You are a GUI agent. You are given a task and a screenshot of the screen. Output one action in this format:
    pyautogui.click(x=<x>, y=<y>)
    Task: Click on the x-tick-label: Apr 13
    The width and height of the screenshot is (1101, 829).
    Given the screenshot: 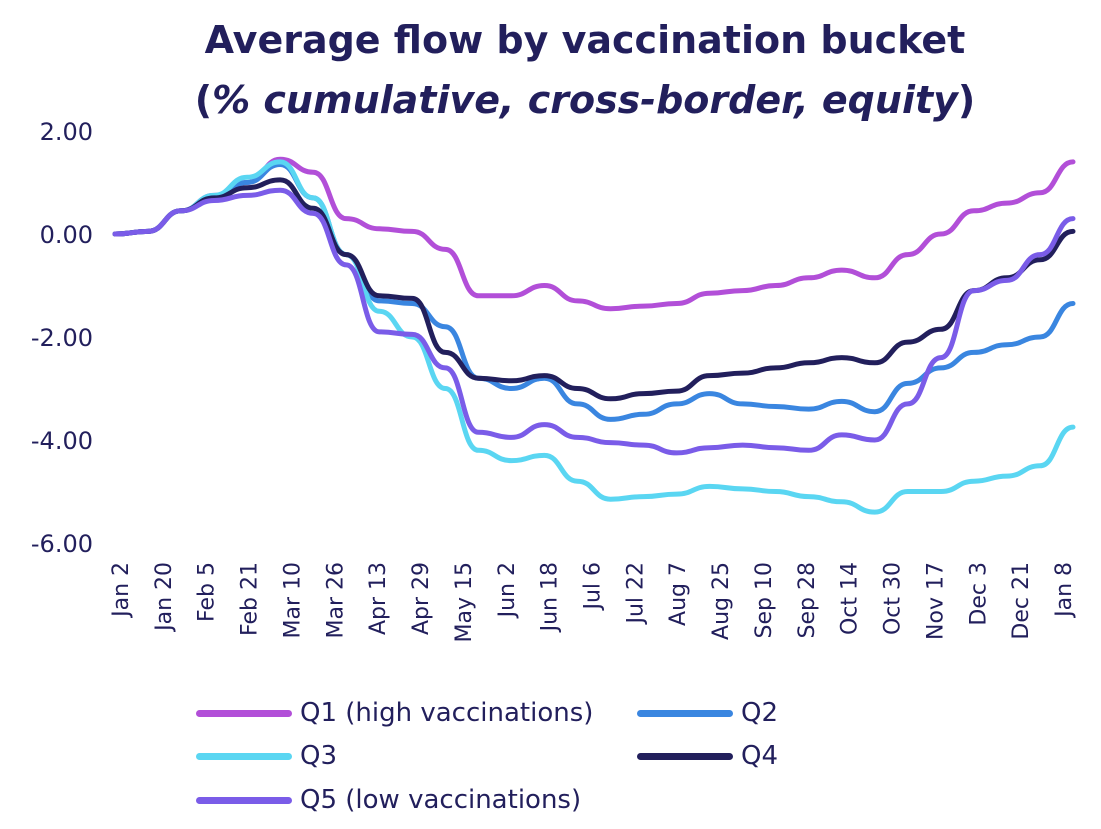 What is the action you would take?
    pyautogui.click(x=378, y=598)
    